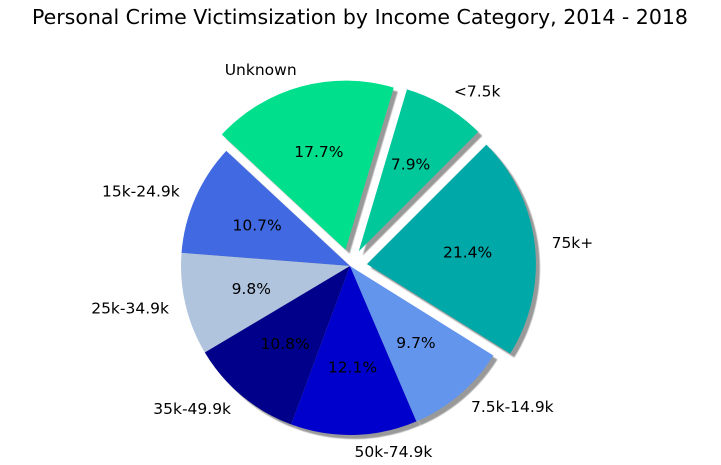 The height and width of the screenshot is (465, 721). I want to click on pie-slice-7-5k, so click(418, 170).